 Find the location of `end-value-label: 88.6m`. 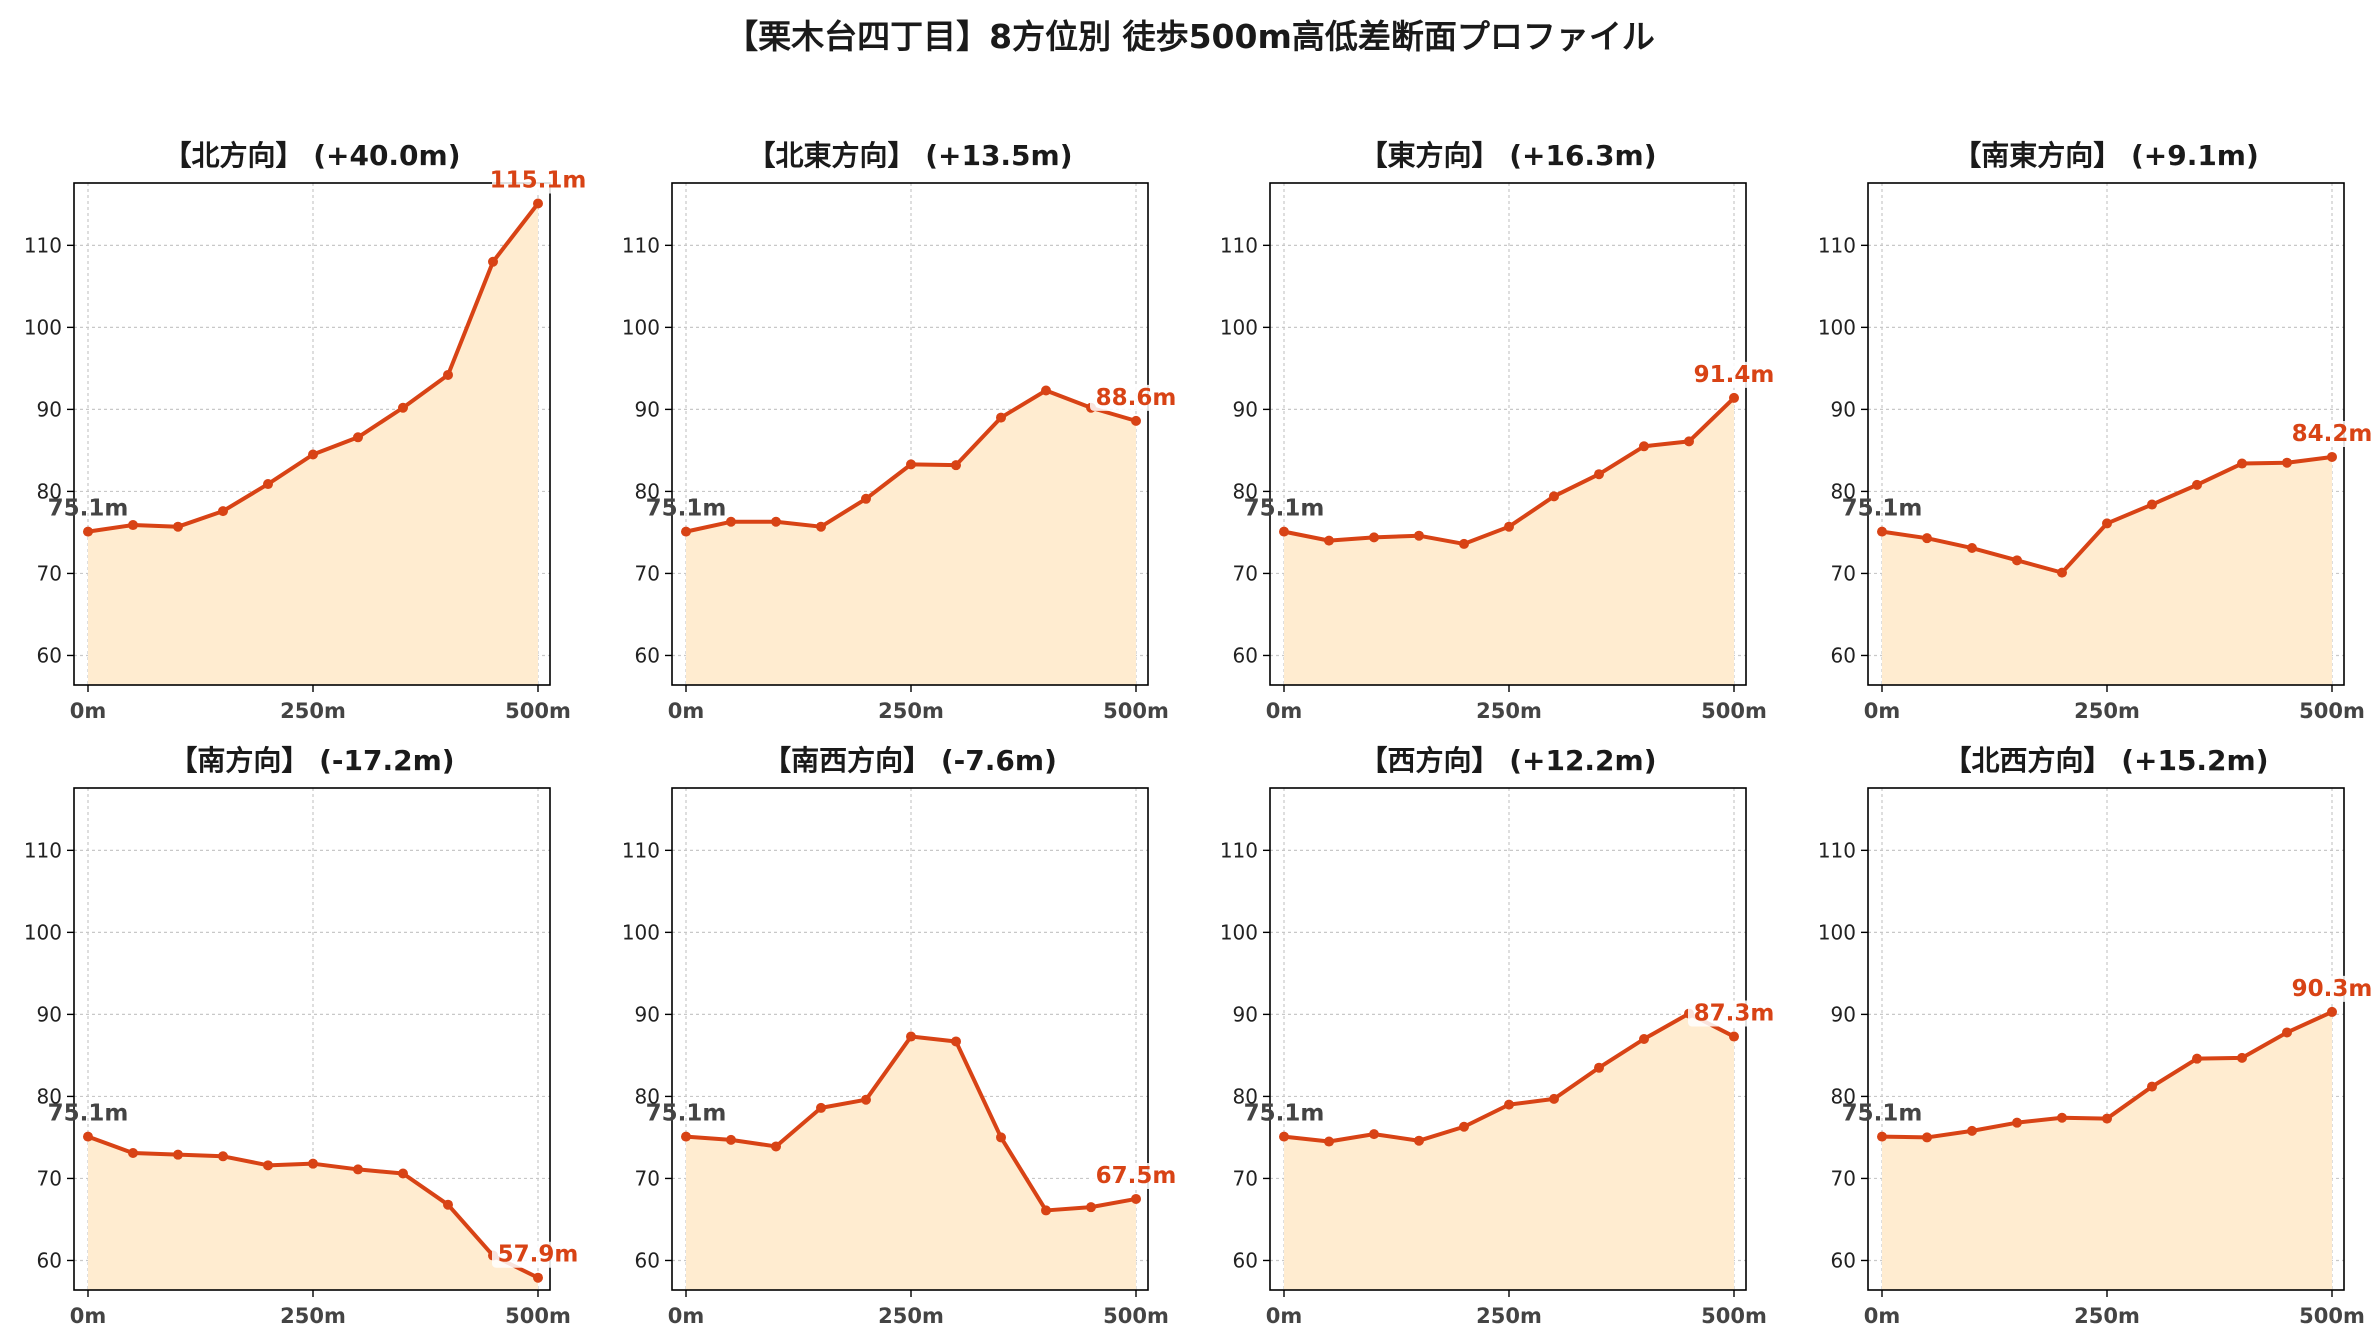

end-value-label: 88.6m is located at coordinates (1136, 398).